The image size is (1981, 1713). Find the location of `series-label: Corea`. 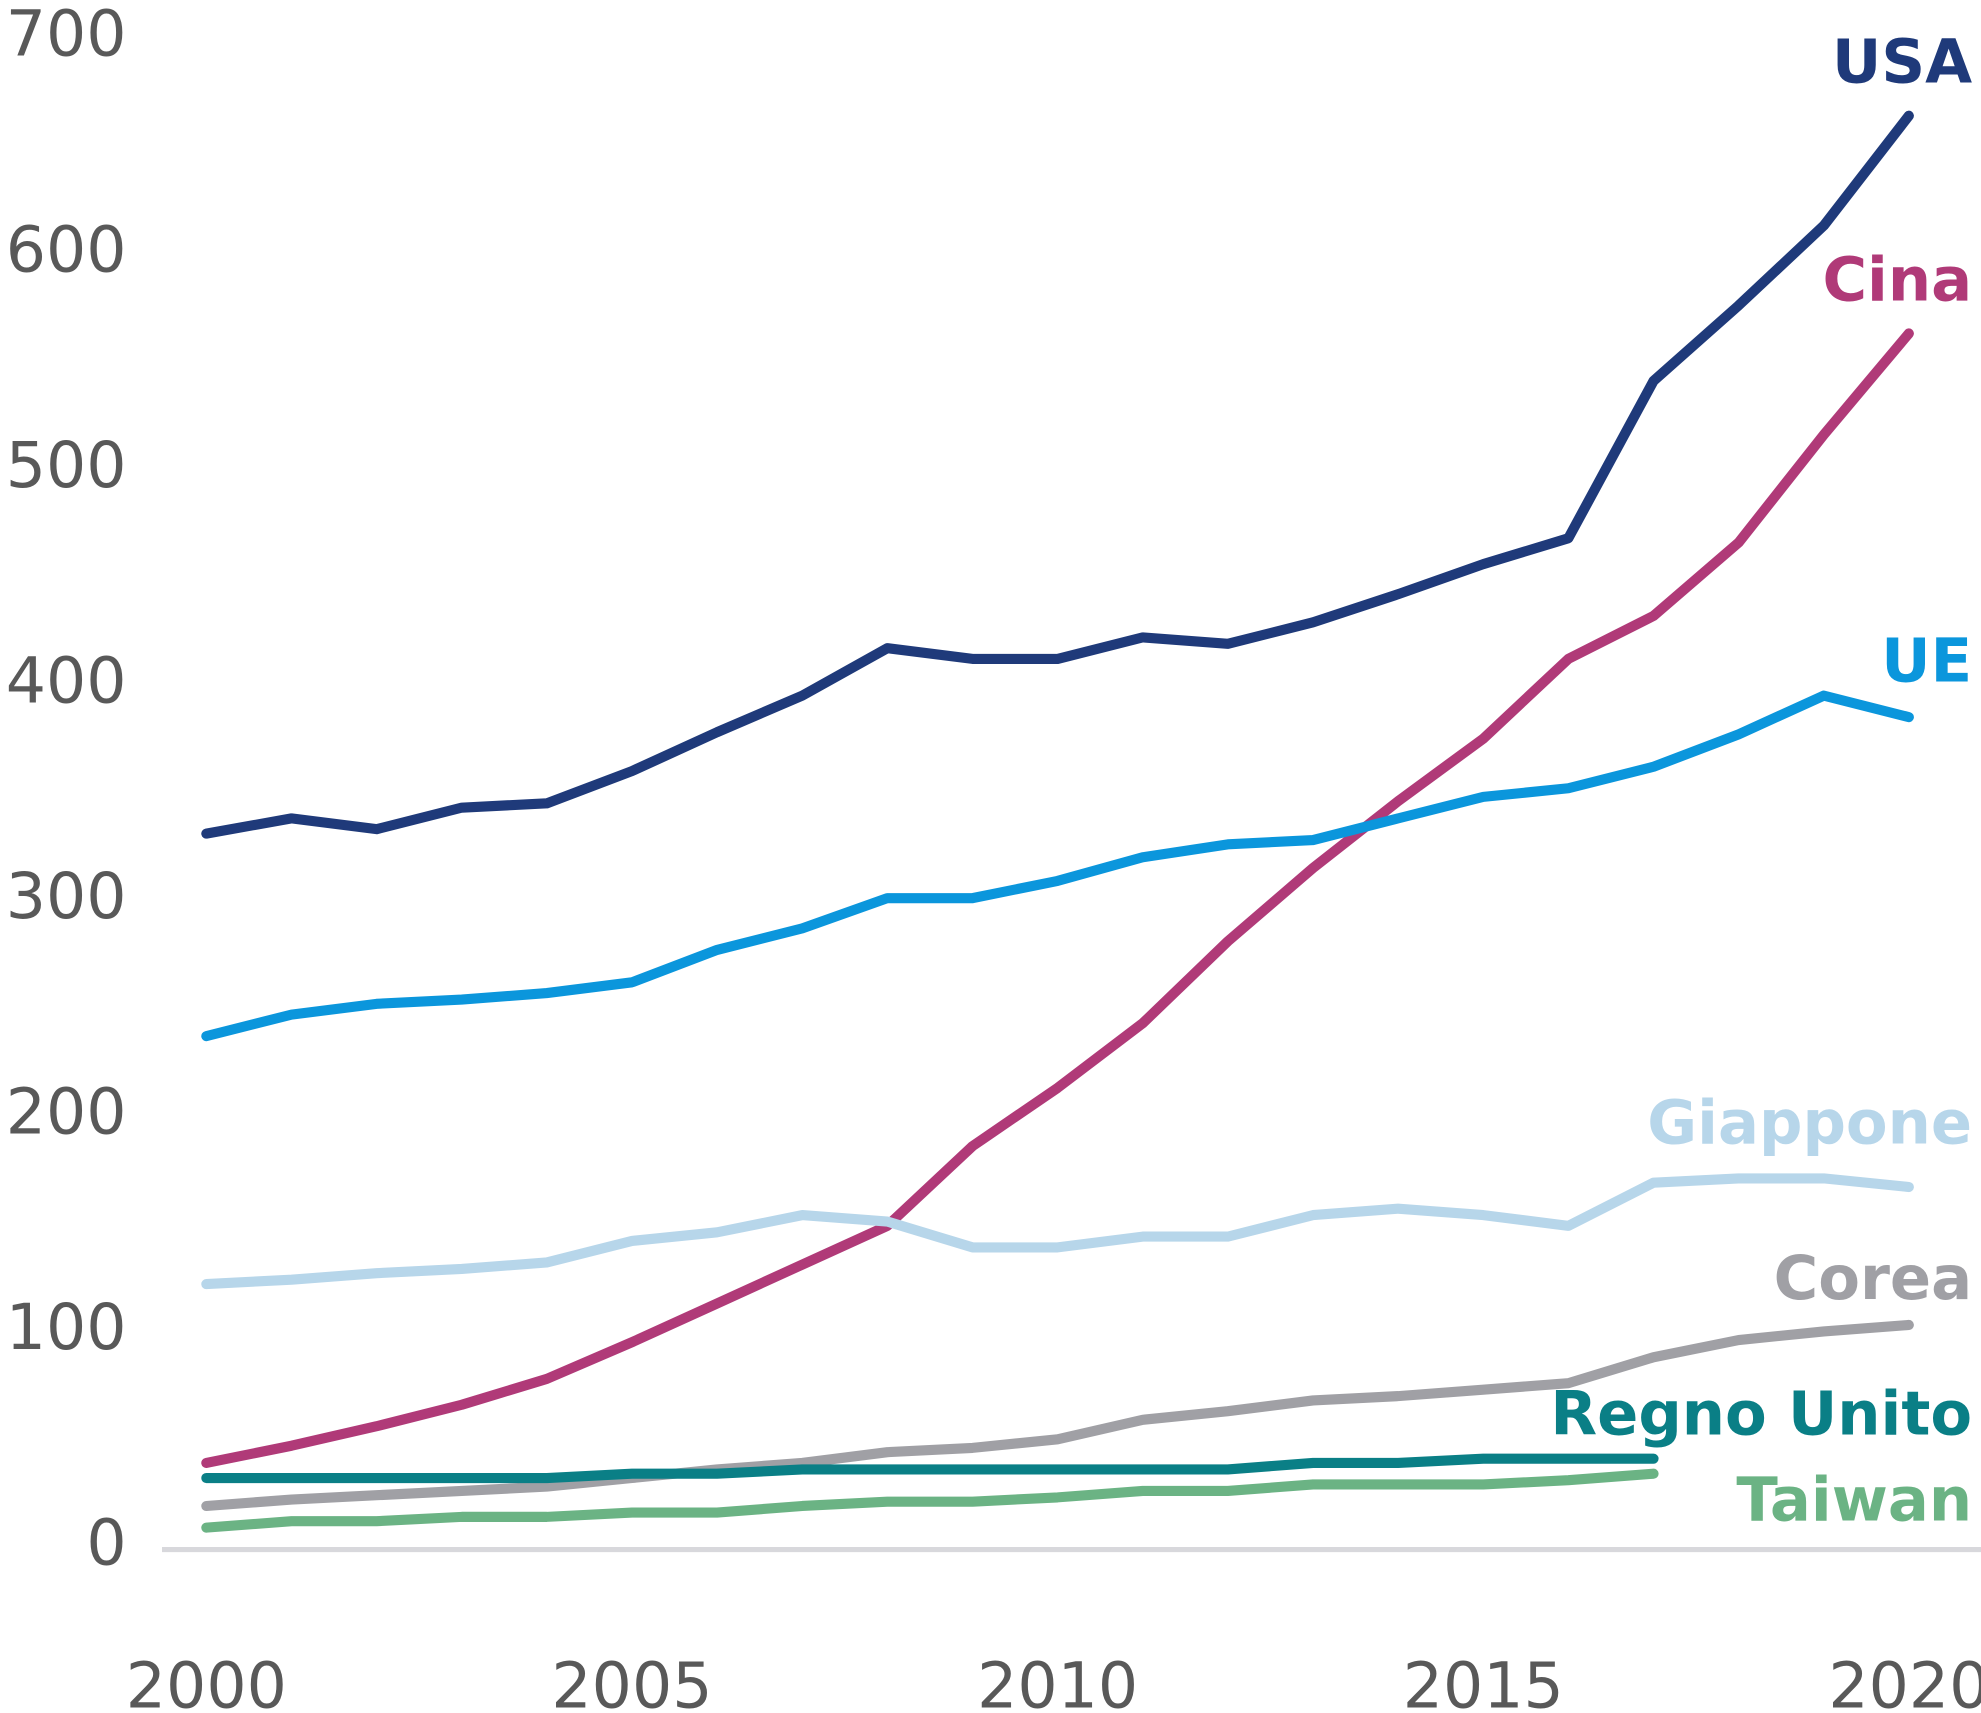

series-label: Corea is located at coordinates (1873, 1279).